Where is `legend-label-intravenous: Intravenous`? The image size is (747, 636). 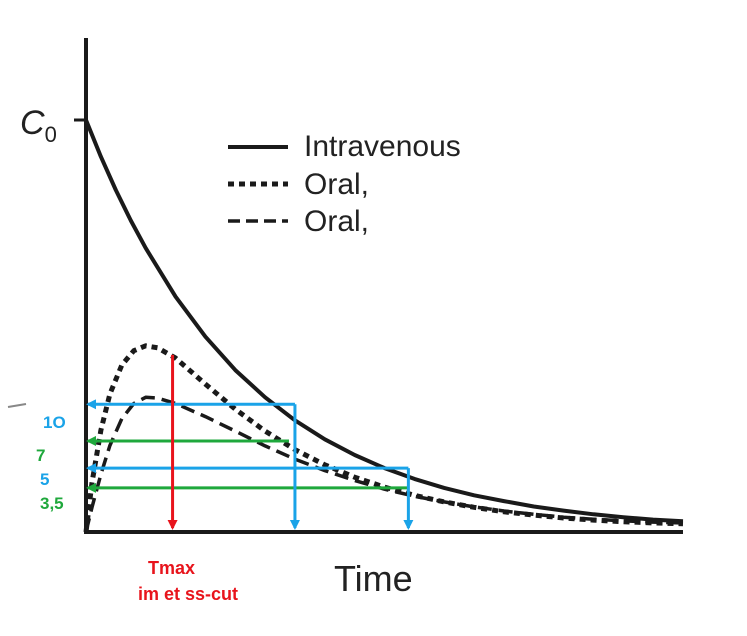
legend-label-intravenous: Intravenous is located at coordinates (382, 146).